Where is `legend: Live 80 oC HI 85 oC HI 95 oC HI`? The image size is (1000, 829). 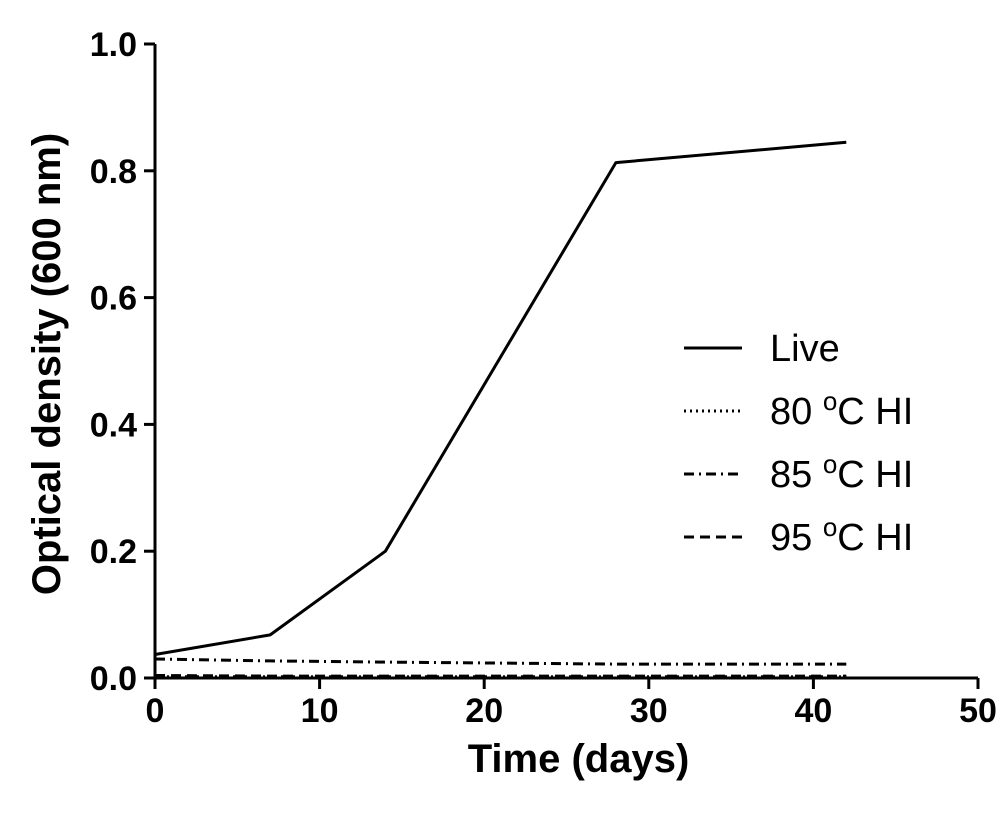 legend: Live 80 oC HI 85 oC HI 95 oC HI is located at coordinates (798, 443).